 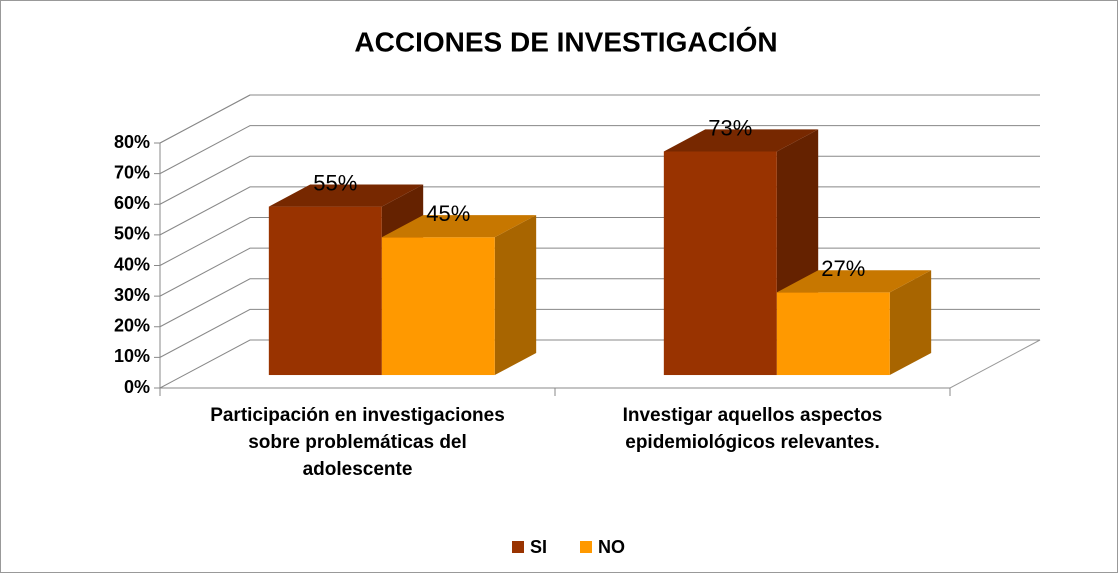 What do you see at coordinates (611, 547) in the screenshot?
I see `legend-label: NO` at bounding box center [611, 547].